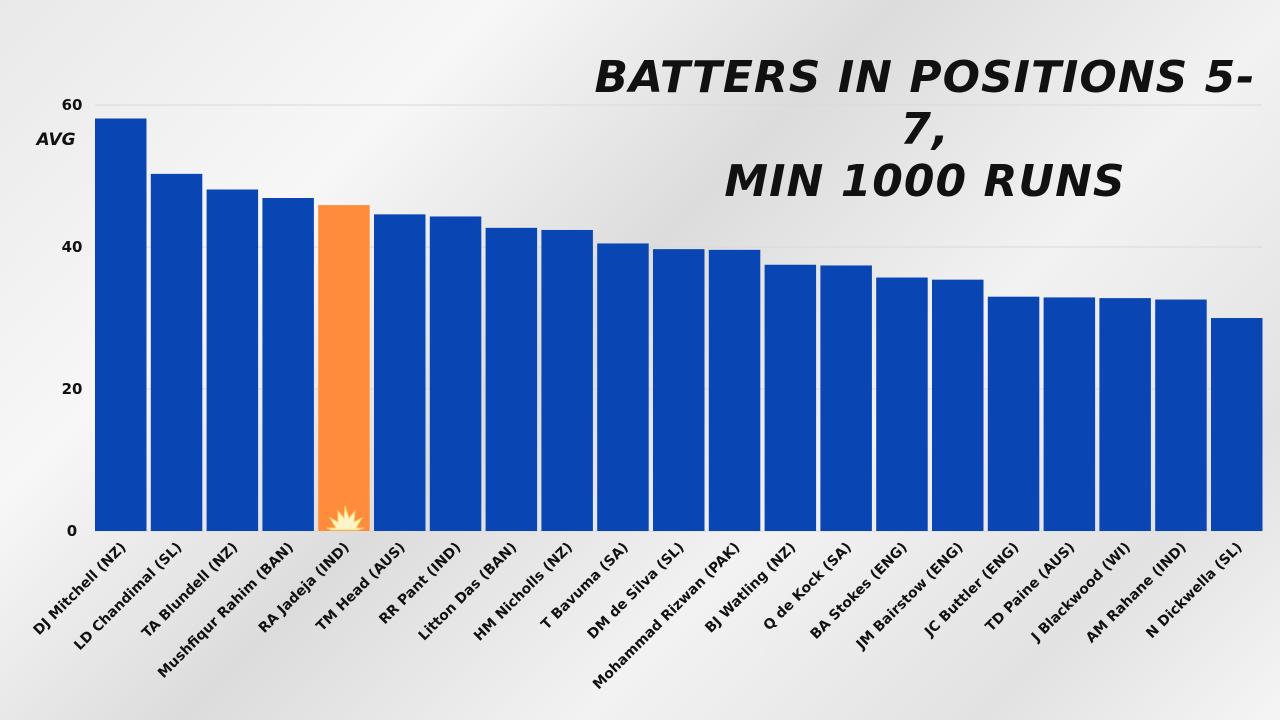 Image resolution: width=1280 pixels, height=720 pixels. I want to click on bar-j-blackwood-wi, so click(1125, 414).